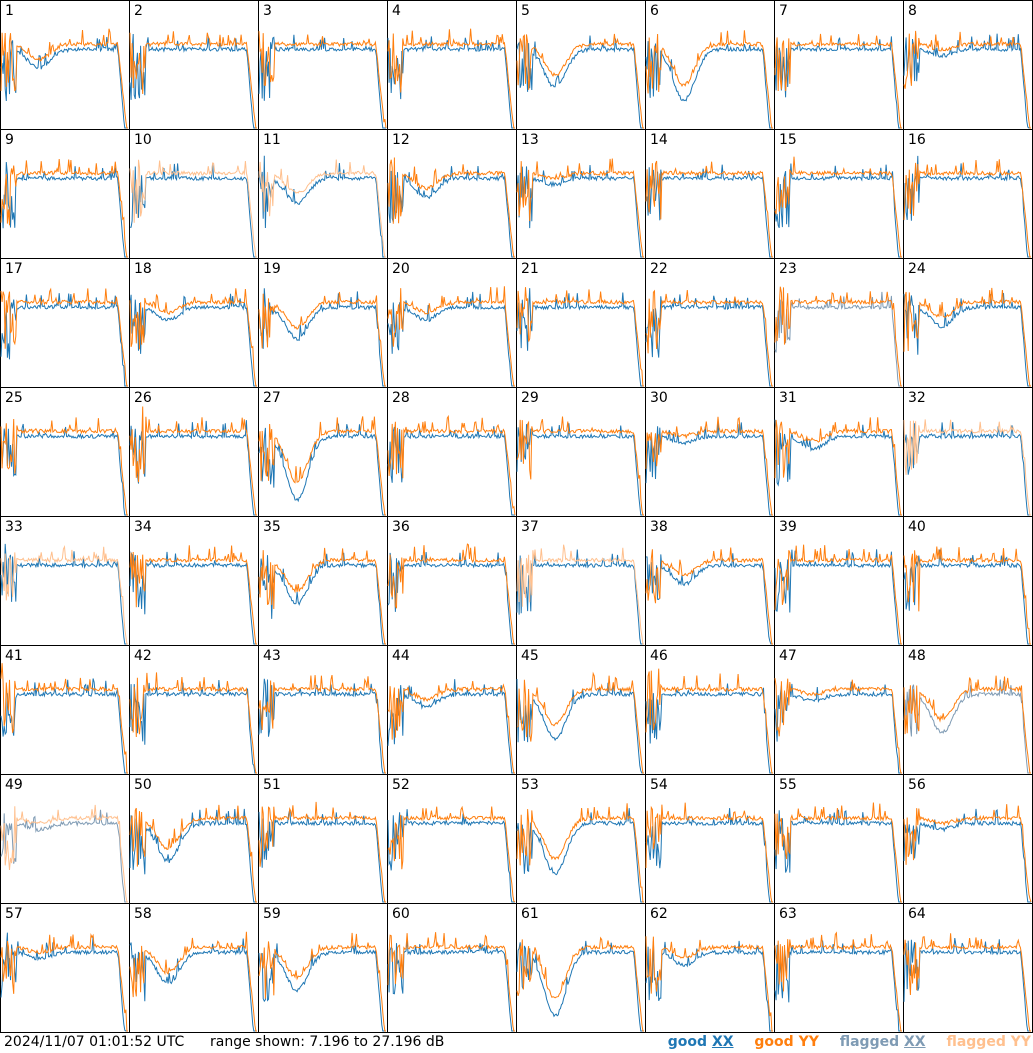 Image resolution: width=1033 pixels, height=1053 pixels. I want to click on panel-38: 38, so click(710, 581).